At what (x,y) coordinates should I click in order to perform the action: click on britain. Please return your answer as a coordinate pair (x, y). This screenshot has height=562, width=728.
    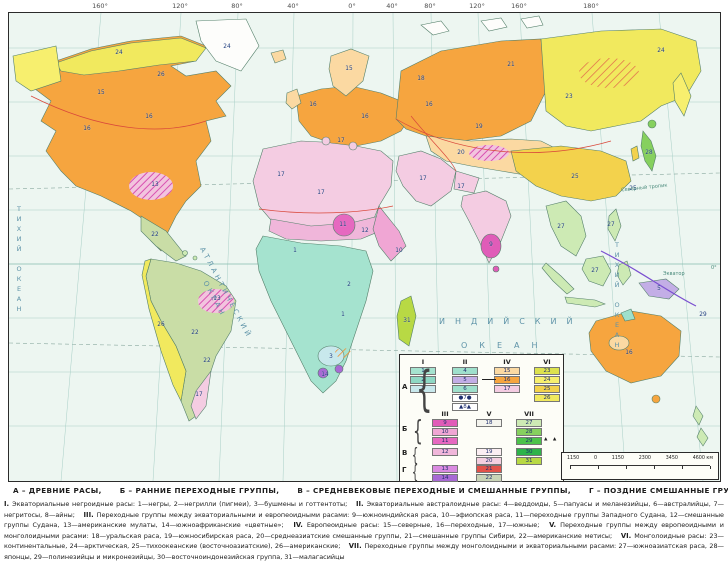
    Looking at the image, I should click on (293, 99).